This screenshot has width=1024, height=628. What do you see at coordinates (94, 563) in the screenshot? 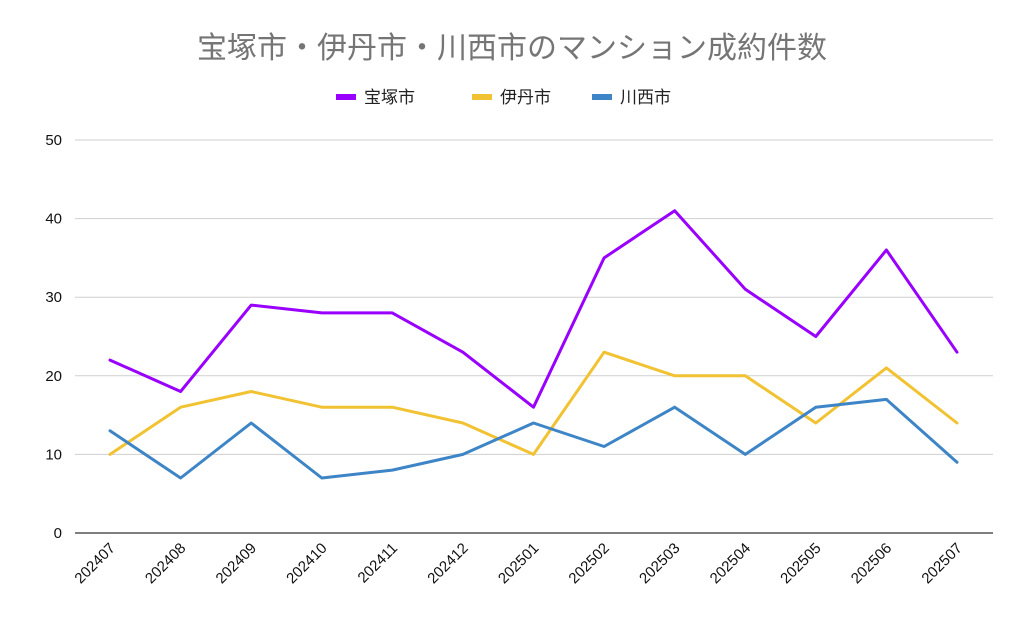
I see `x-tick-label: 202407` at bounding box center [94, 563].